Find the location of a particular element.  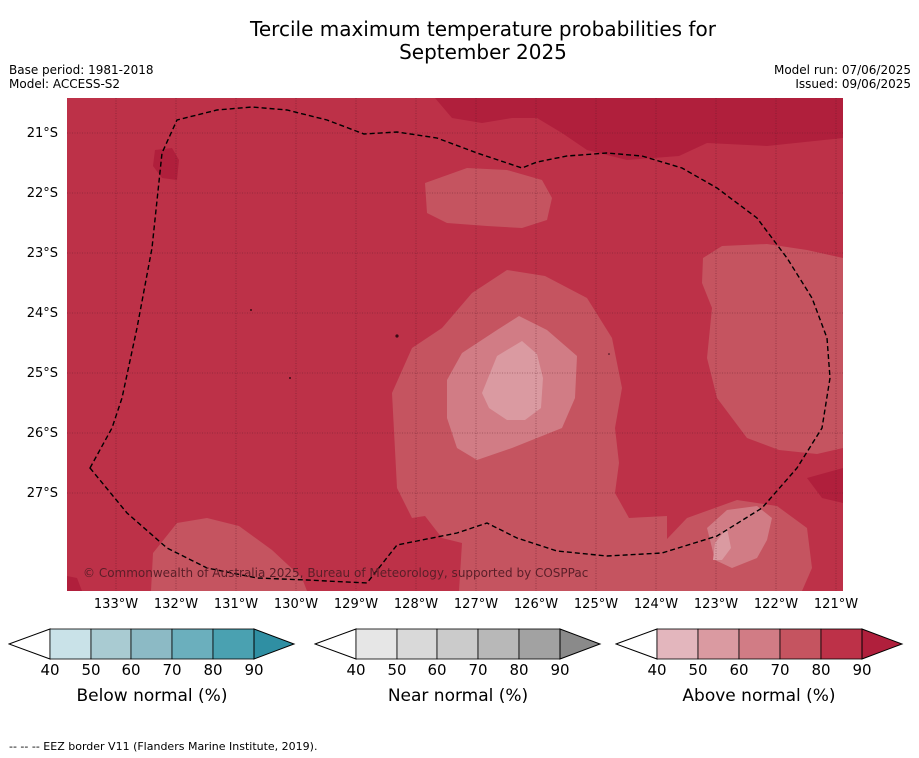

near-tick-50: 50 is located at coordinates (397, 670).